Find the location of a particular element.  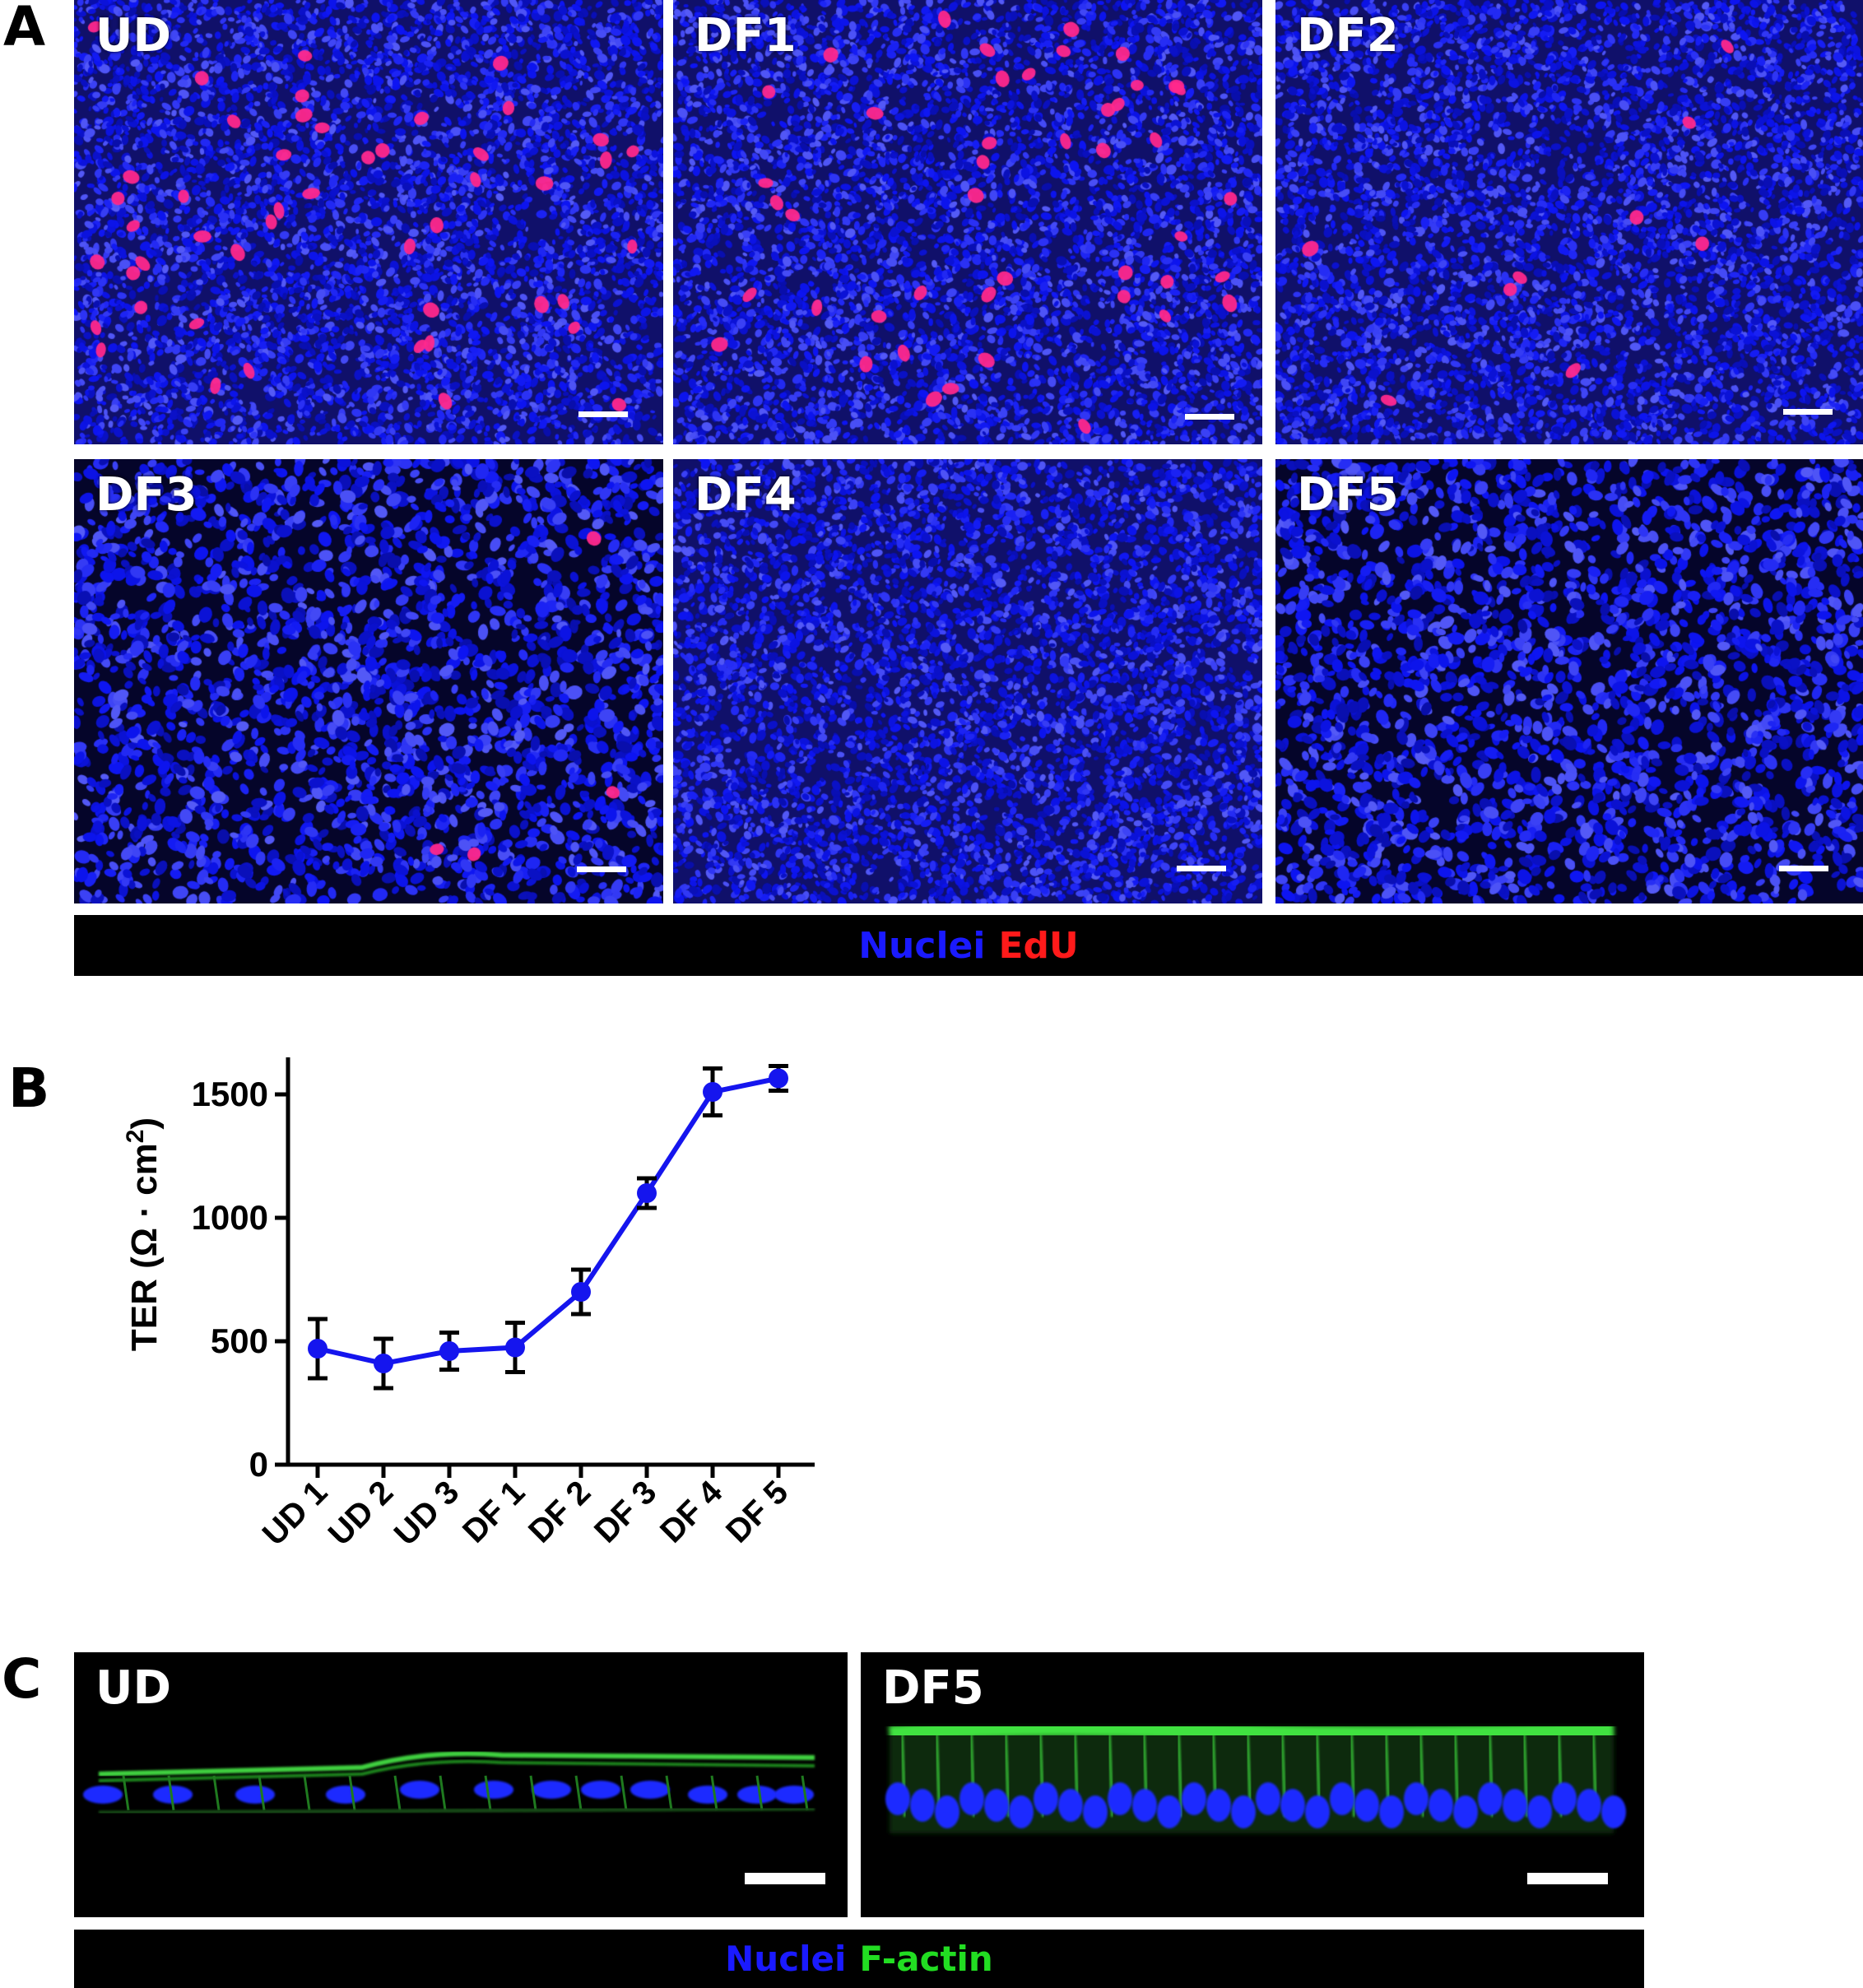

cross-section-ud: UD is located at coordinates (461, 1784).